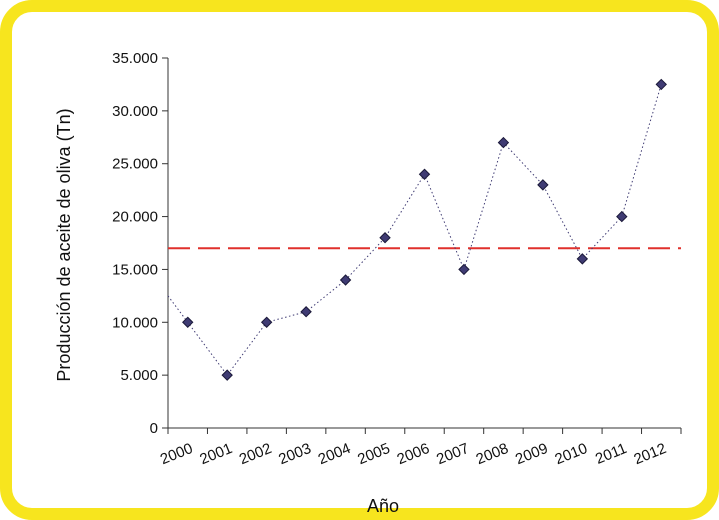 Image resolution: width=719 pixels, height=520 pixels. What do you see at coordinates (154, 428) in the screenshot?
I see `y-tick-label: 0` at bounding box center [154, 428].